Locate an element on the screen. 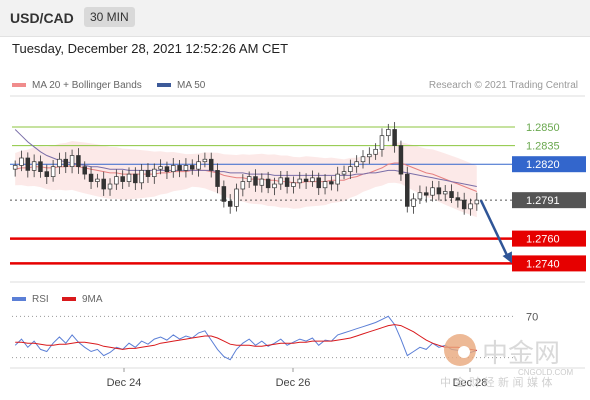 This screenshot has height=400, width=590. rsi-line is located at coordinates (245, 338).